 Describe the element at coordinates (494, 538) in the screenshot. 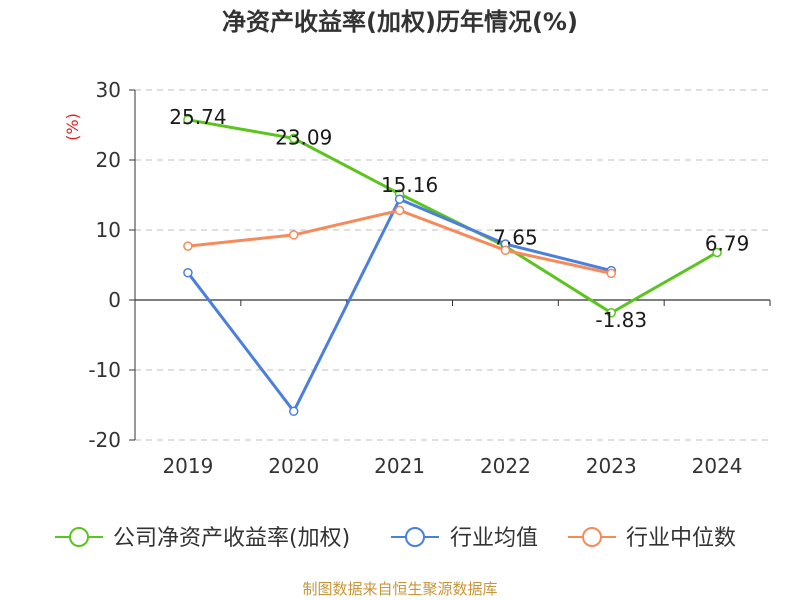

I see `legend-label: 行业均值` at that location.